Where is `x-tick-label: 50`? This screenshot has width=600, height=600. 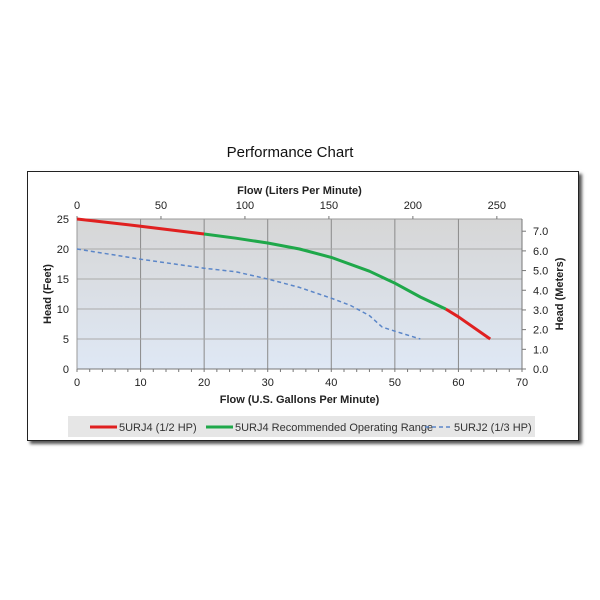 x-tick-label: 50 is located at coordinates (395, 383).